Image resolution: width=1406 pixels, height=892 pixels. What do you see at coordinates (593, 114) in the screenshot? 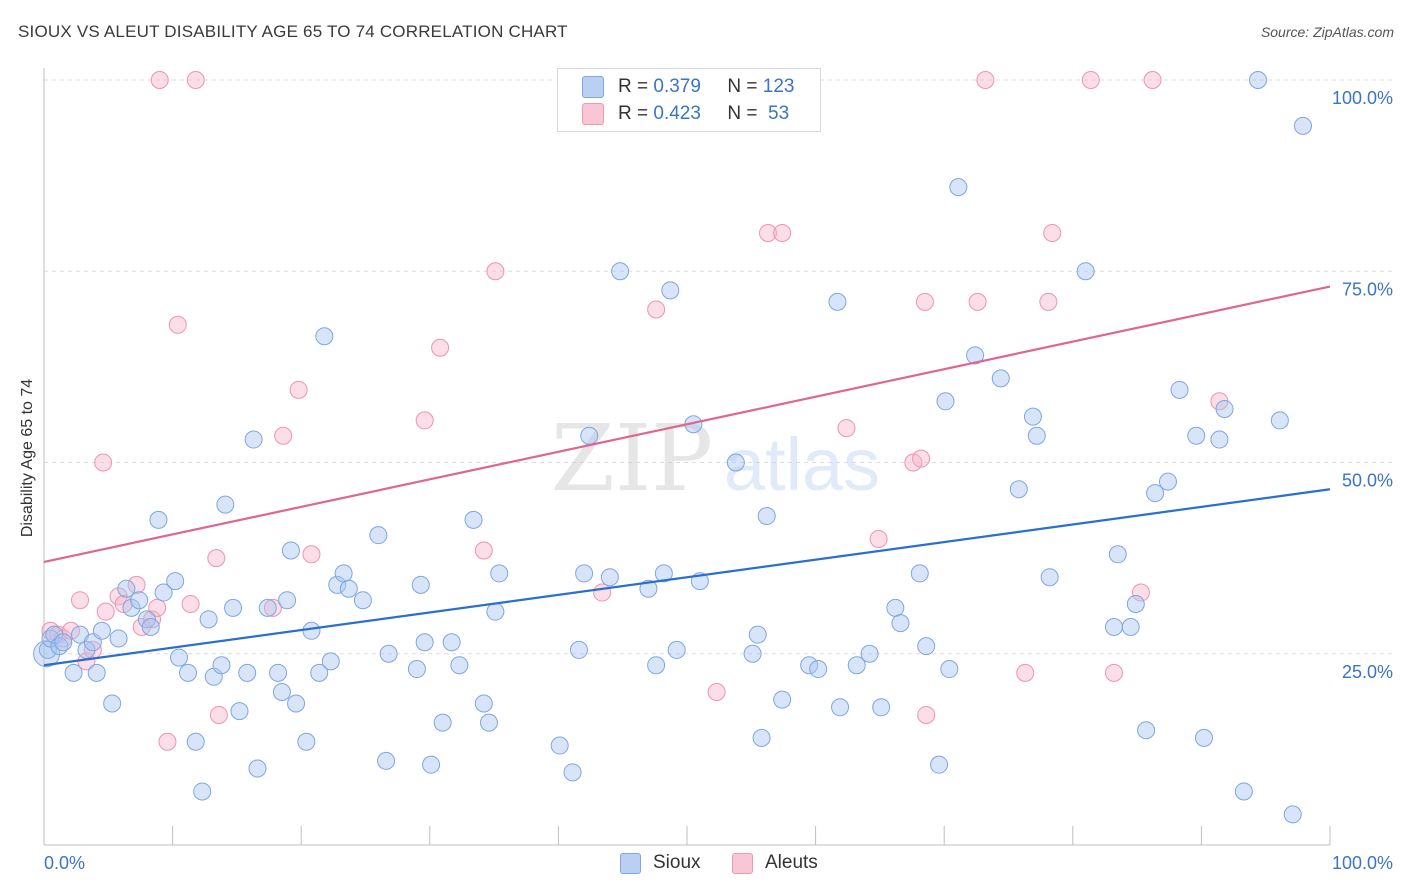
I see `aleuts-swatch` at bounding box center [593, 114].